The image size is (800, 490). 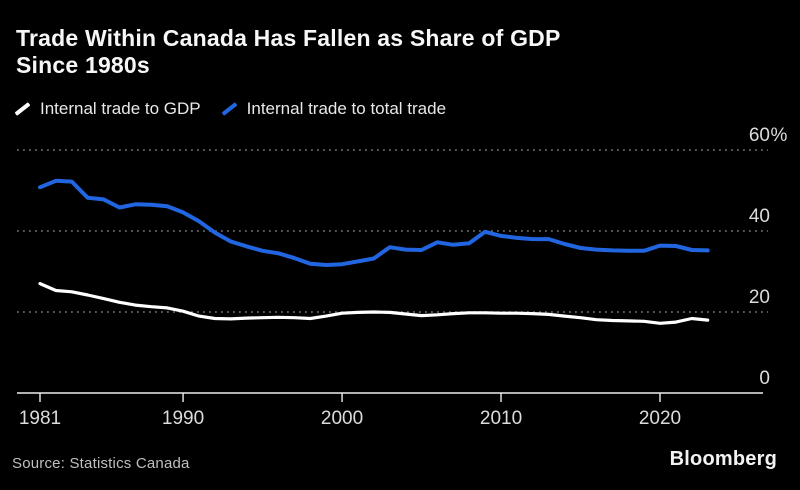 What do you see at coordinates (374, 303) in the screenshot?
I see `series-line-internal-trade-to-gdp` at bounding box center [374, 303].